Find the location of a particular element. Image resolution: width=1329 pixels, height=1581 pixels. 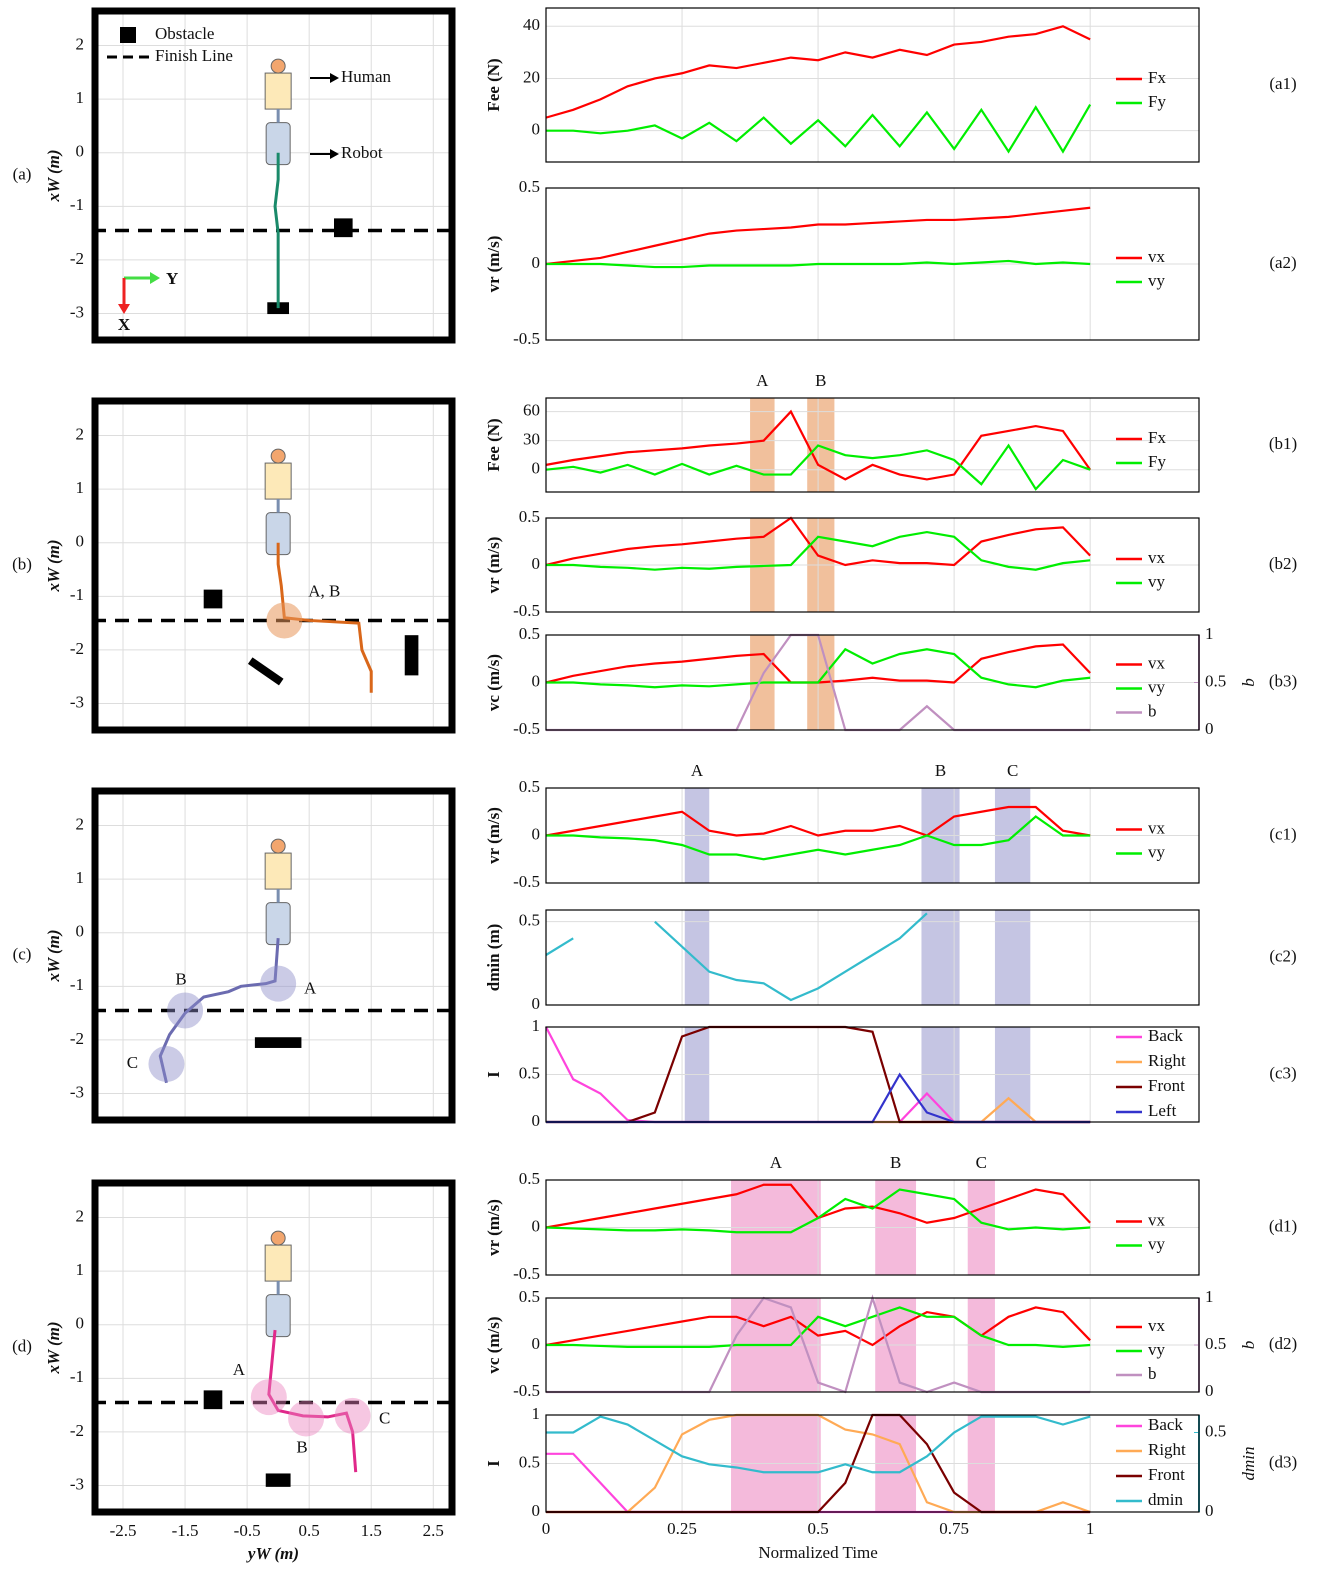

x-tick-label: 1 is located at coordinates (1090, 1528).